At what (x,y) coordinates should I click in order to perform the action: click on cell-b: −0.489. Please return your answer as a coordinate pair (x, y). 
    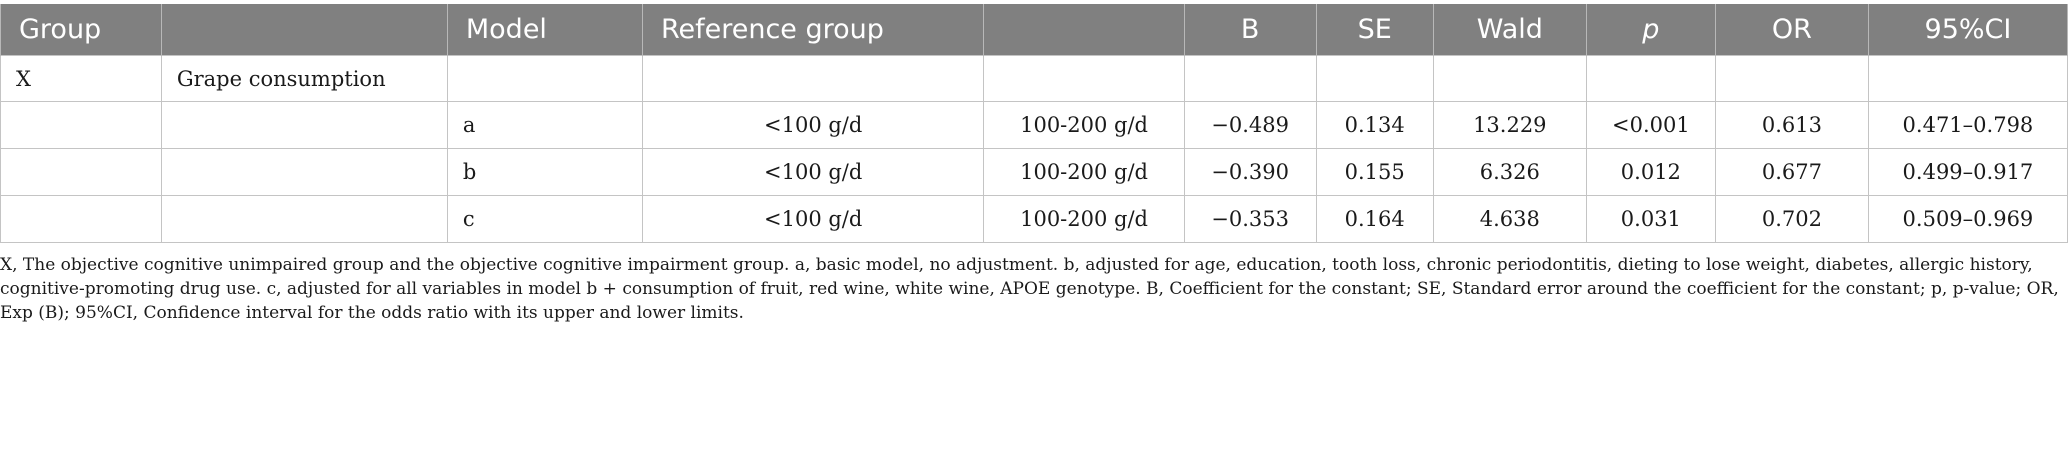
    Looking at the image, I should click on (1250, 125).